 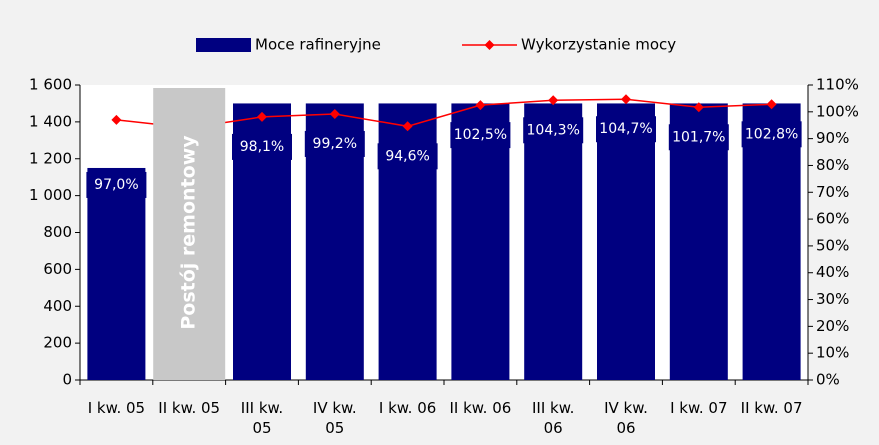 I want to click on x-tick-label: II kw. 07, so click(x=771, y=408).